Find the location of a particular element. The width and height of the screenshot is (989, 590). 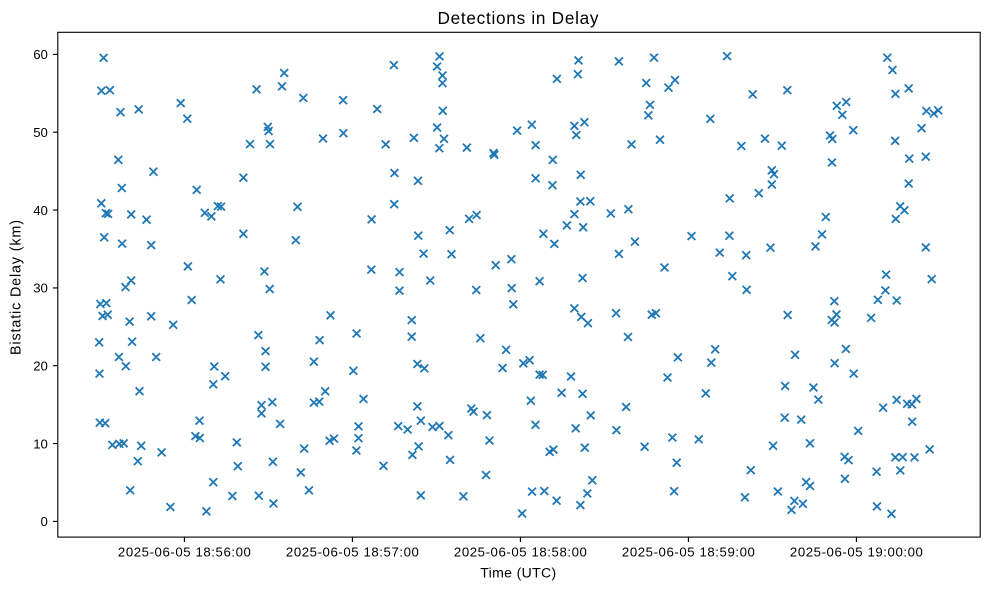

svg-text: 50 is located at coordinates (40, 132).